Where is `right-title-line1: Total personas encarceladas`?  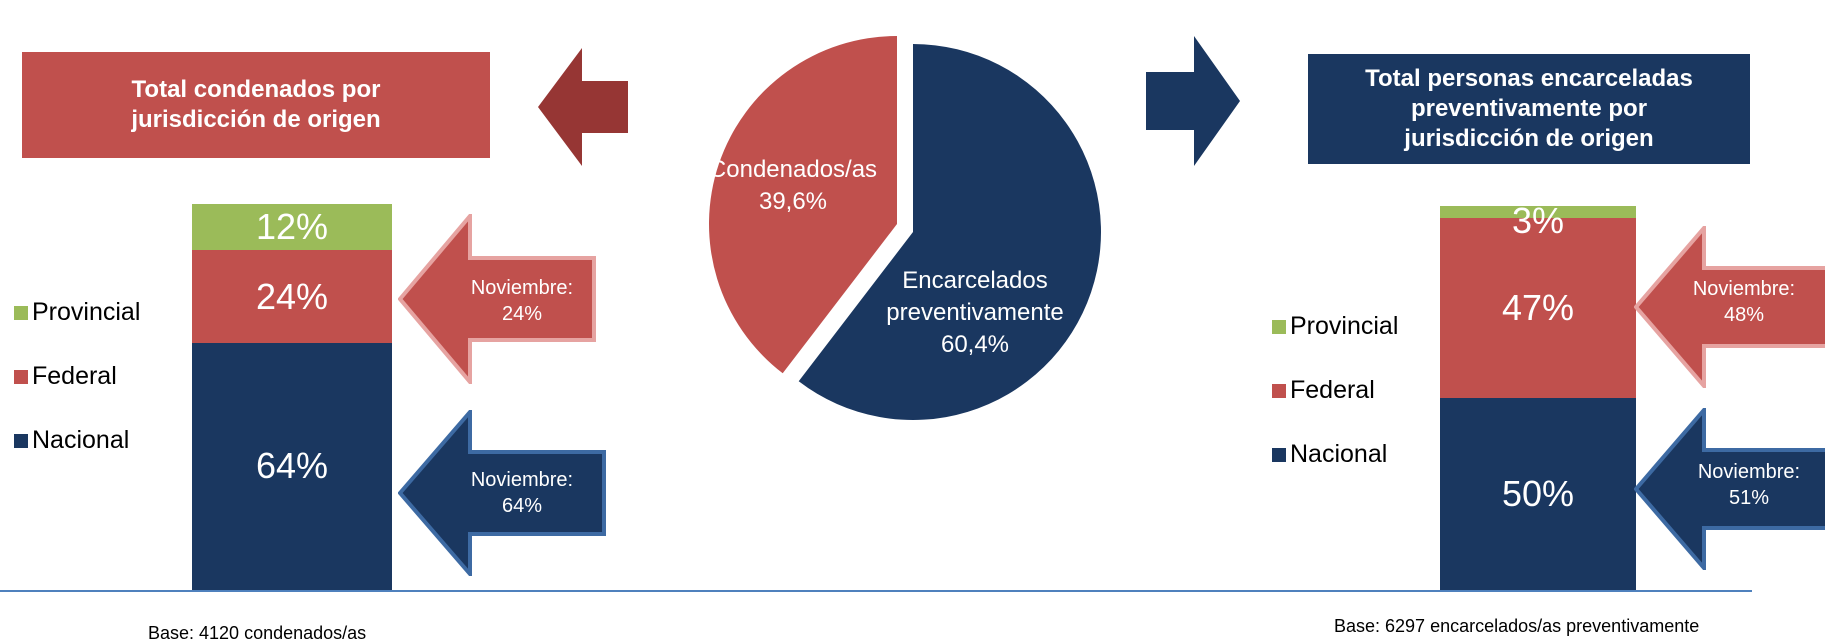 right-title-line1: Total personas encarceladas is located at coordinates (1529, 78).